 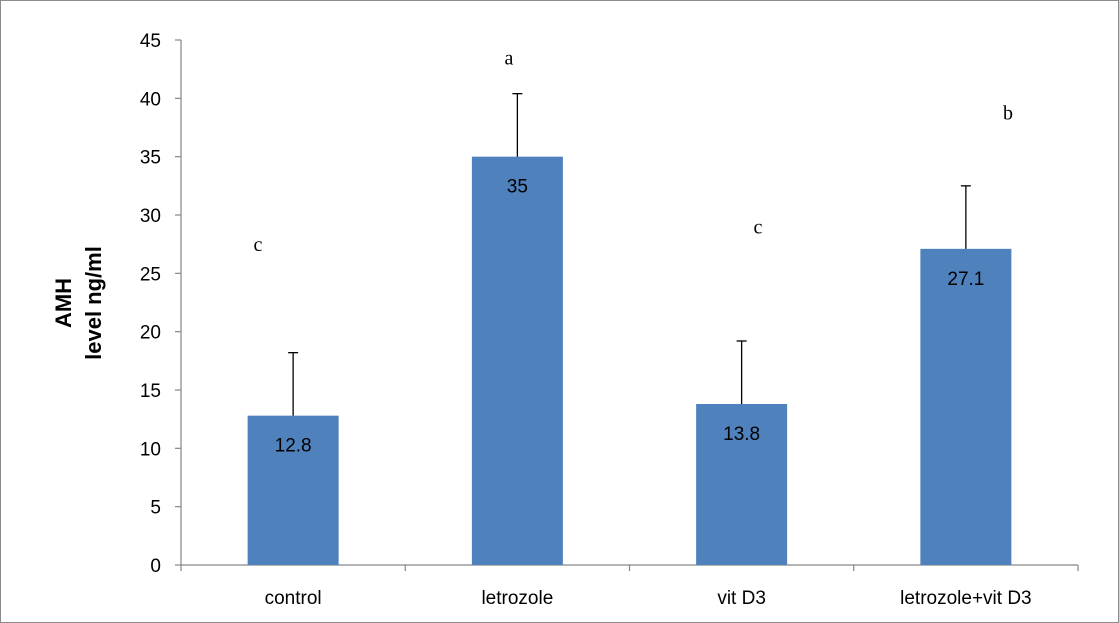 What do you see at coordinates (965, 598) in the screenshot?
I see `x-category-label-3: letrozole+vit D3` at bounding box center [965, 598].